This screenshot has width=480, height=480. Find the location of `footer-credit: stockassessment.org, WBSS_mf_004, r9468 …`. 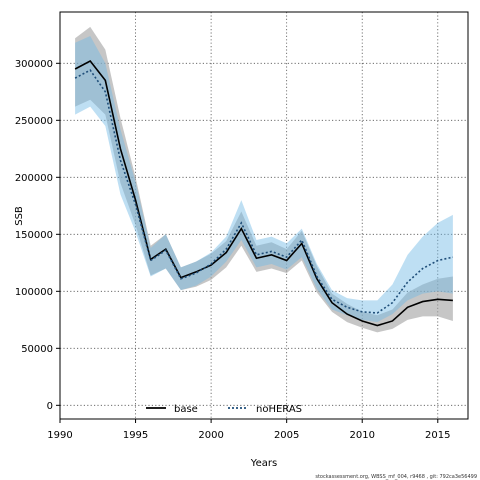

footer-credit: stockassessment.org, WBSS_mf_004, r9468 … is located at coordinates (396, 477).